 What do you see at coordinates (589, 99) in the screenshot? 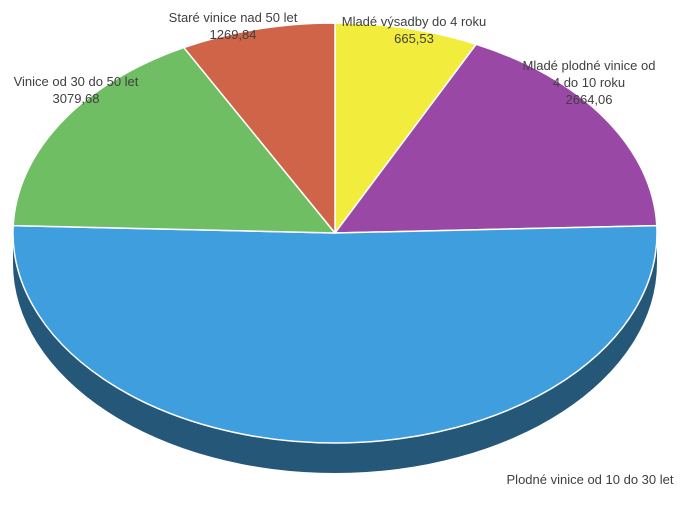
I see `slice-value-1: 2664,06` at bounding box center [589, 99].